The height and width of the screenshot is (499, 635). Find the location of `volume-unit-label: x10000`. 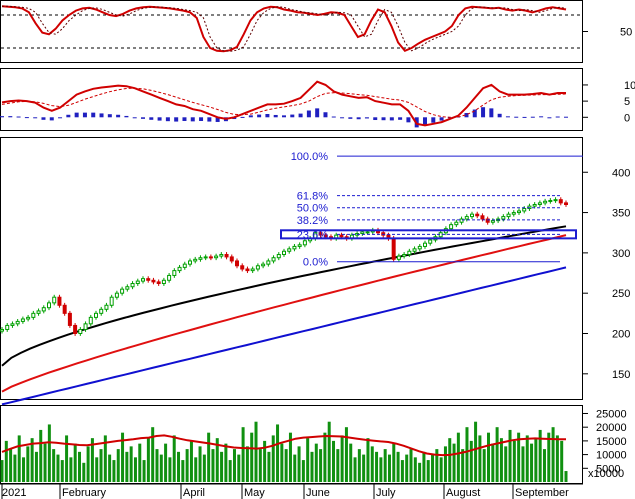

volume-unit-label: x10000 is located at coordinates (606, 474).